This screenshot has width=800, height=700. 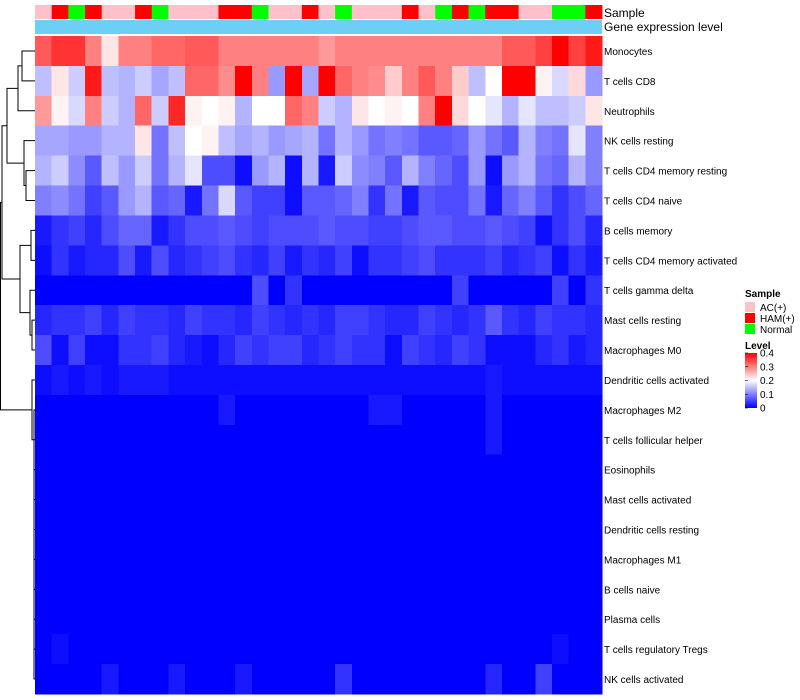 I want to click on row-label: T cells regulatory Tregs, so click(x=656, y=650).